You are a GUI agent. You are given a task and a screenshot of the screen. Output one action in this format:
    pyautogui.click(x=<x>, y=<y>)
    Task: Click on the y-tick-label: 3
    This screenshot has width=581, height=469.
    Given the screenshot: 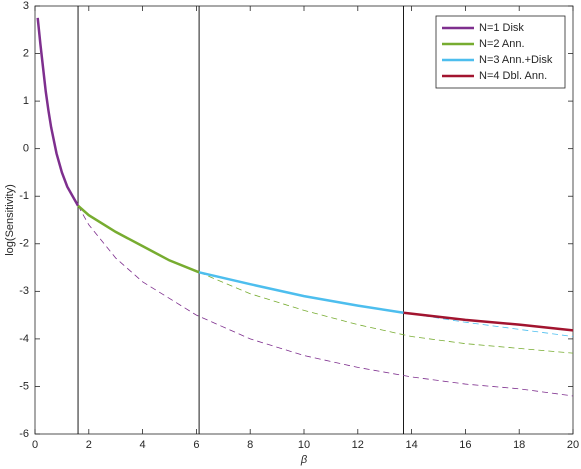 What is the action you would take?
    pyautogui.click(x=26, y=6)
    